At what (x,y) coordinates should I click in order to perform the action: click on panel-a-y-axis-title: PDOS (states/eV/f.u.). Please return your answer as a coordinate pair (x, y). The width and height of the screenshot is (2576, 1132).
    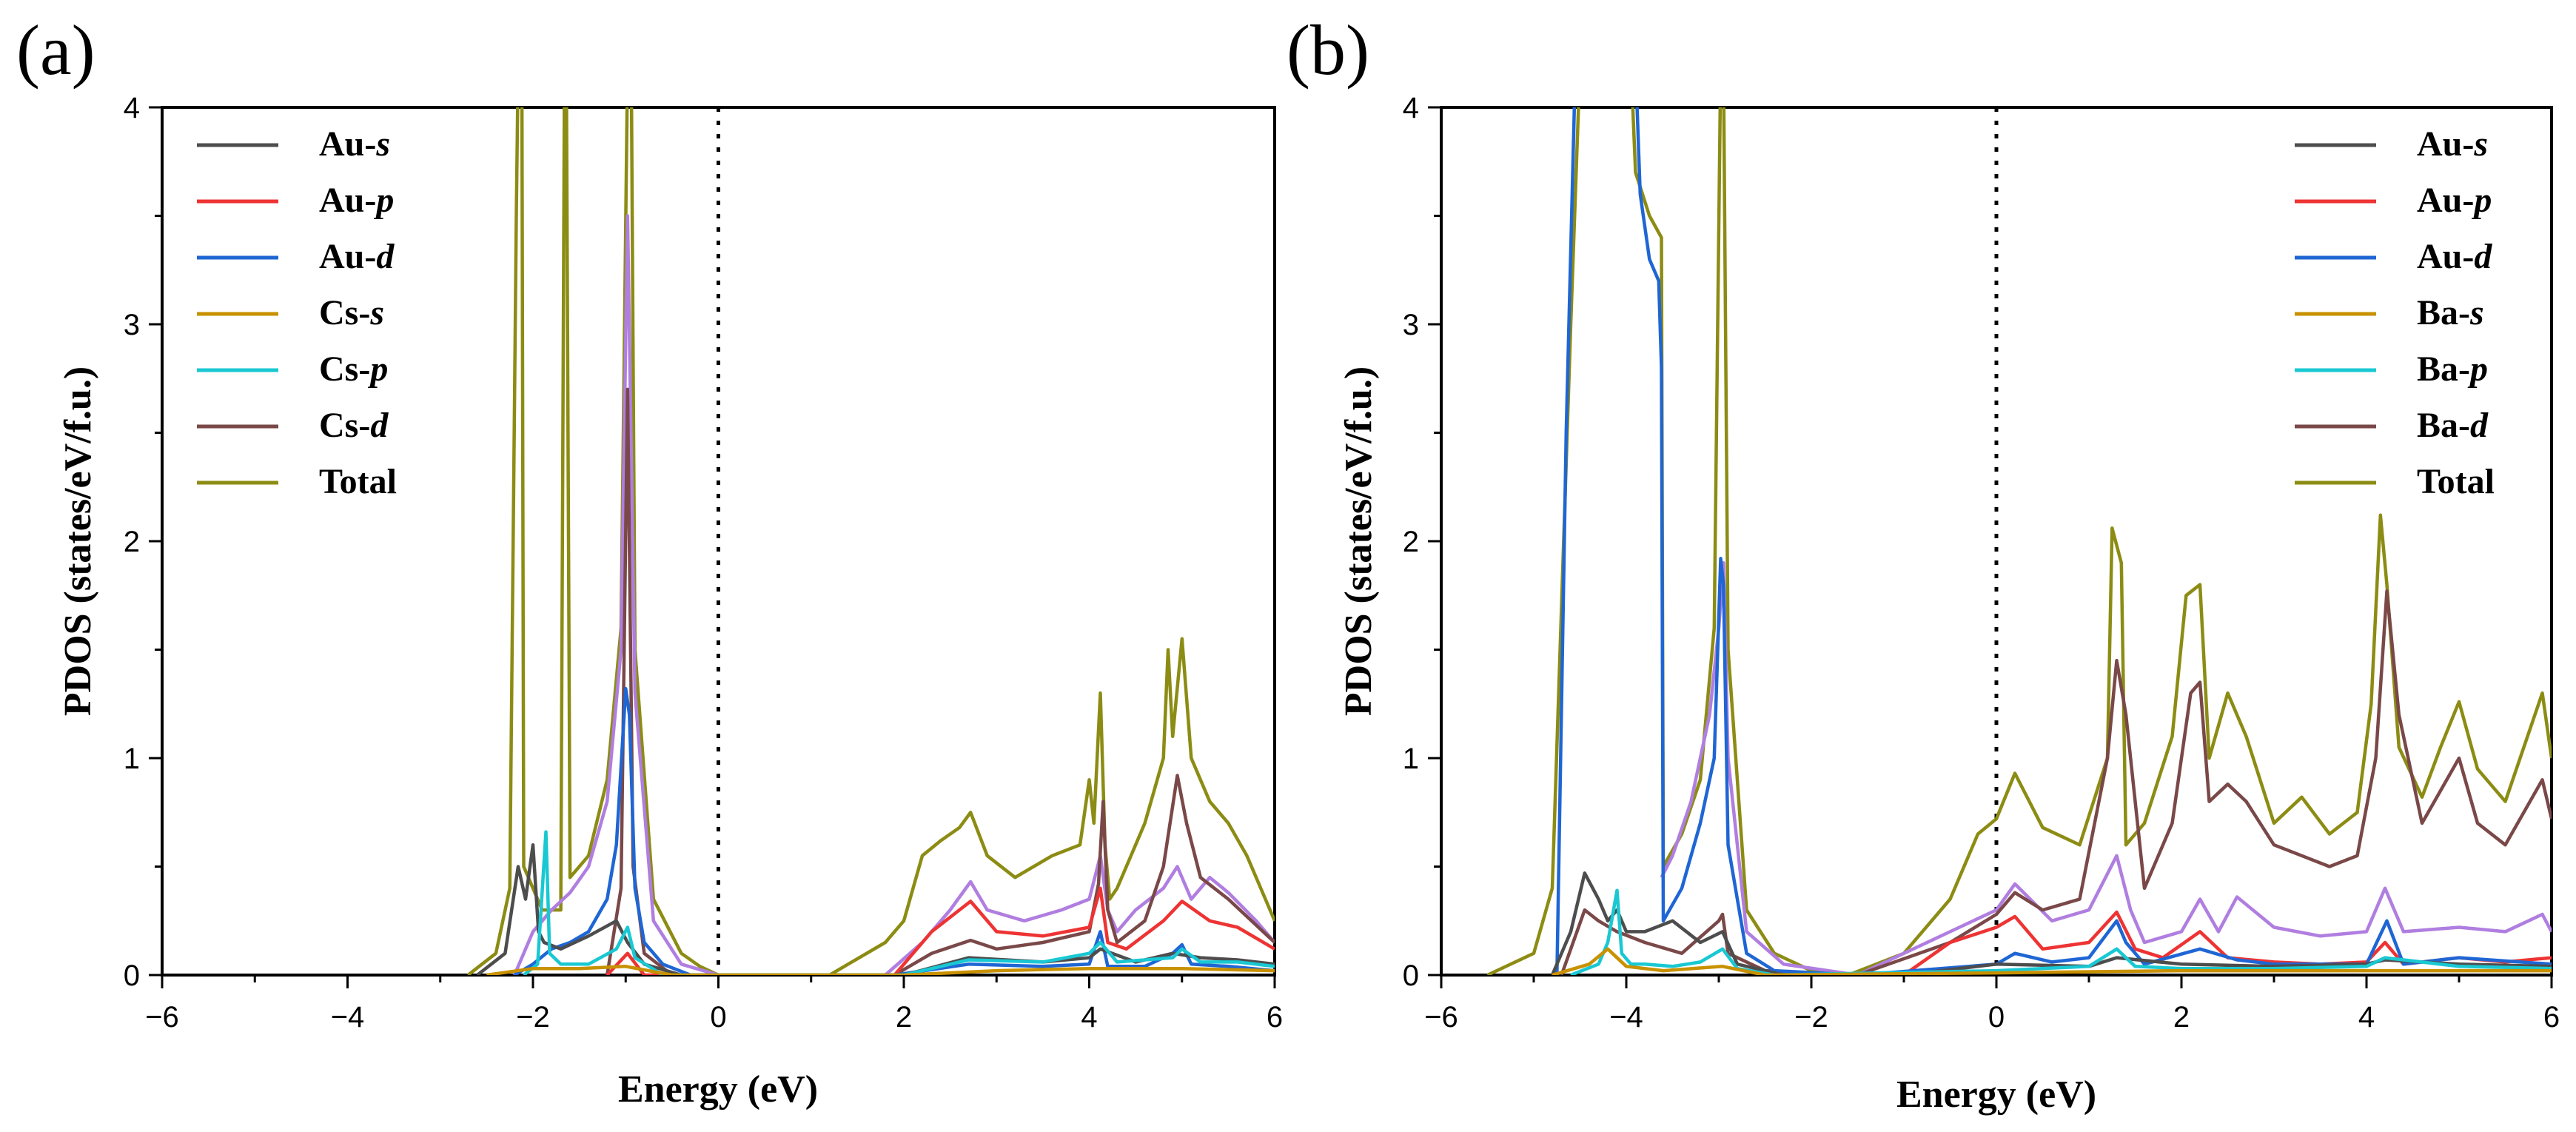
    Looking at the image, I should click on (78, 541).